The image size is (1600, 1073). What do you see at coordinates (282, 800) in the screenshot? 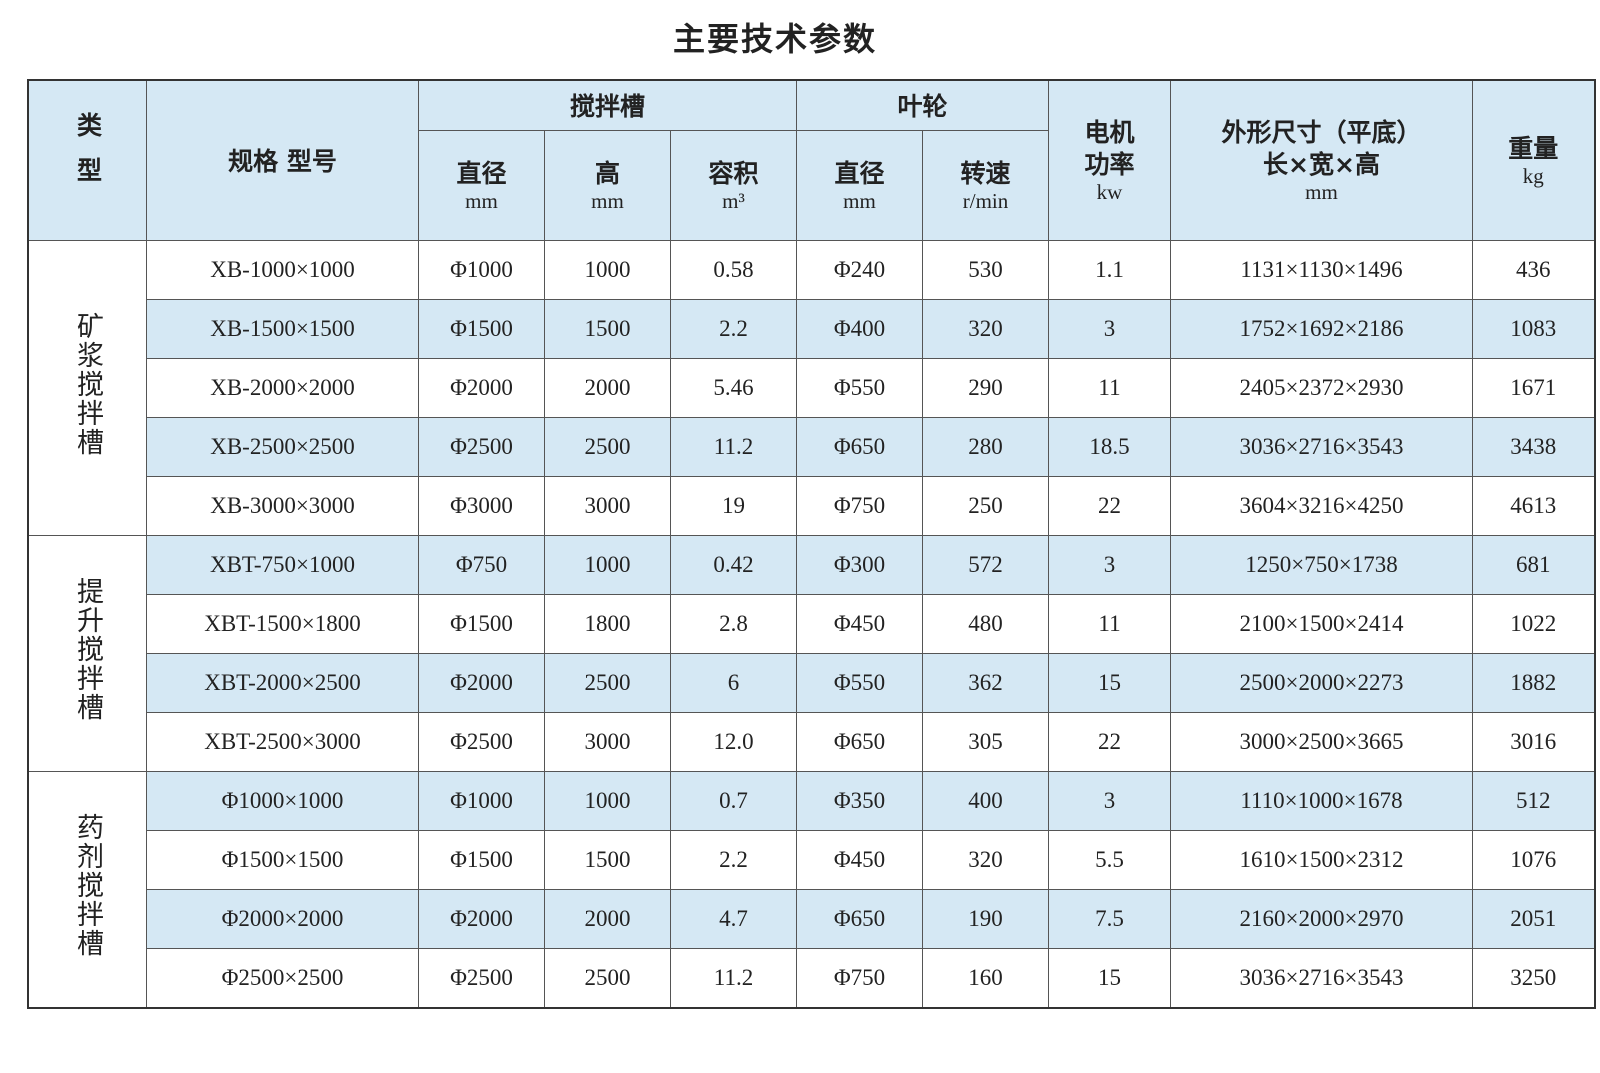
I see `model-cell: Φ1000×1000` at bounding box center [282, 800].